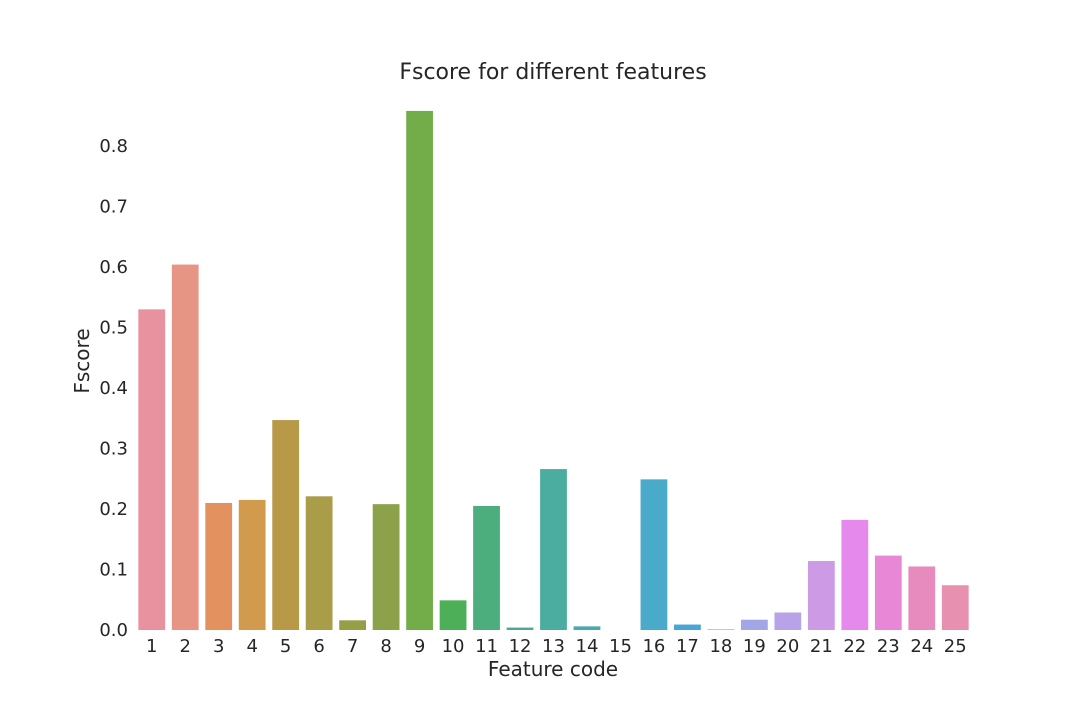 This screenshot has width=1080, height=720. I want to click on x-tick-label: 11, so click(486, 646).